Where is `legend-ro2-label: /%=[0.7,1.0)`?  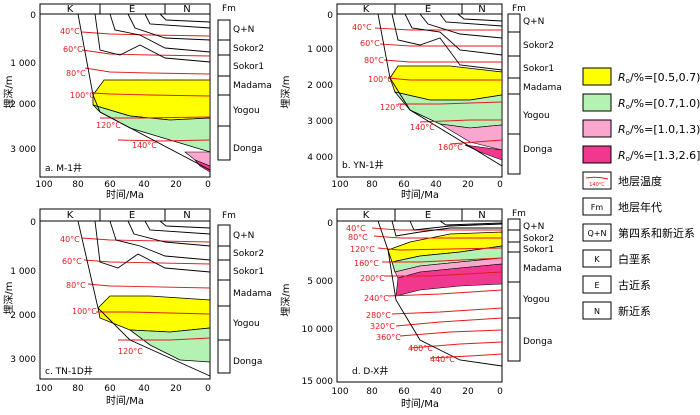
legend-ro2-label: /%=[0.7,1.0) is located at coordinates (665, 103).